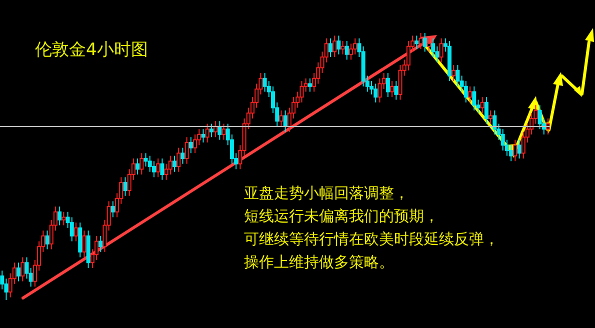 The width and height of the screenshot is (595, 328). Describe the element at coordinates (342, 216) in the screenshot. I see `annotation: 短线运行未偏离我们的预期，` at that location.